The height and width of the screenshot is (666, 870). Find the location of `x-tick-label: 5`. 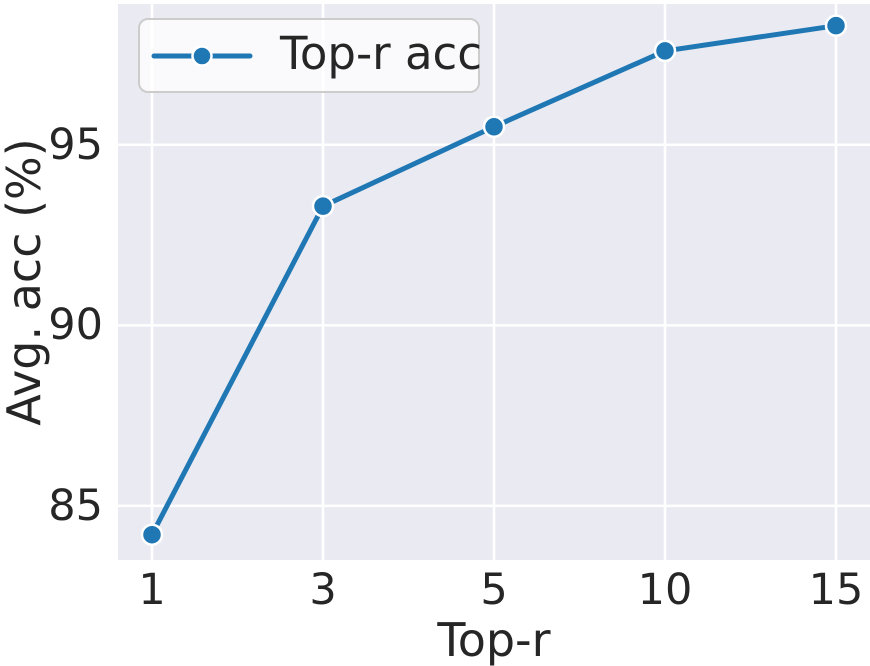

x-tick-label: 5 is located at coordinates (494, 590).